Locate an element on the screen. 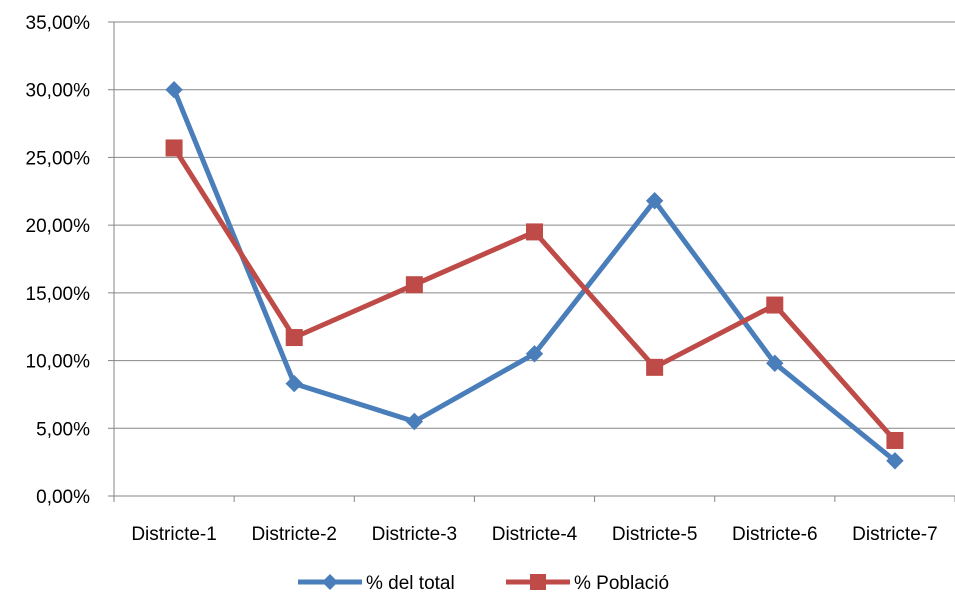 The image size is (955, 598). y-tick-label: 10,00% is located at coordinates (58, 362).